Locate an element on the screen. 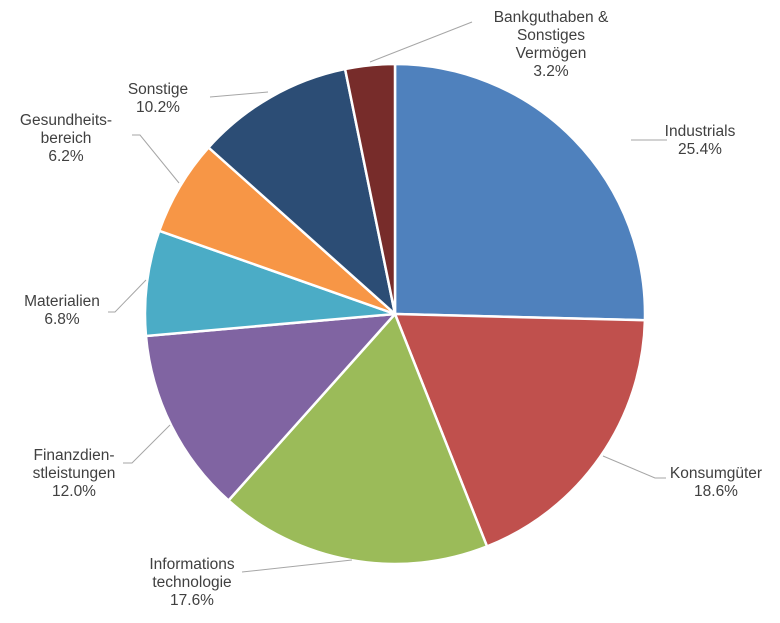  data-label-name: bereich is located at coordinates (66, 138).